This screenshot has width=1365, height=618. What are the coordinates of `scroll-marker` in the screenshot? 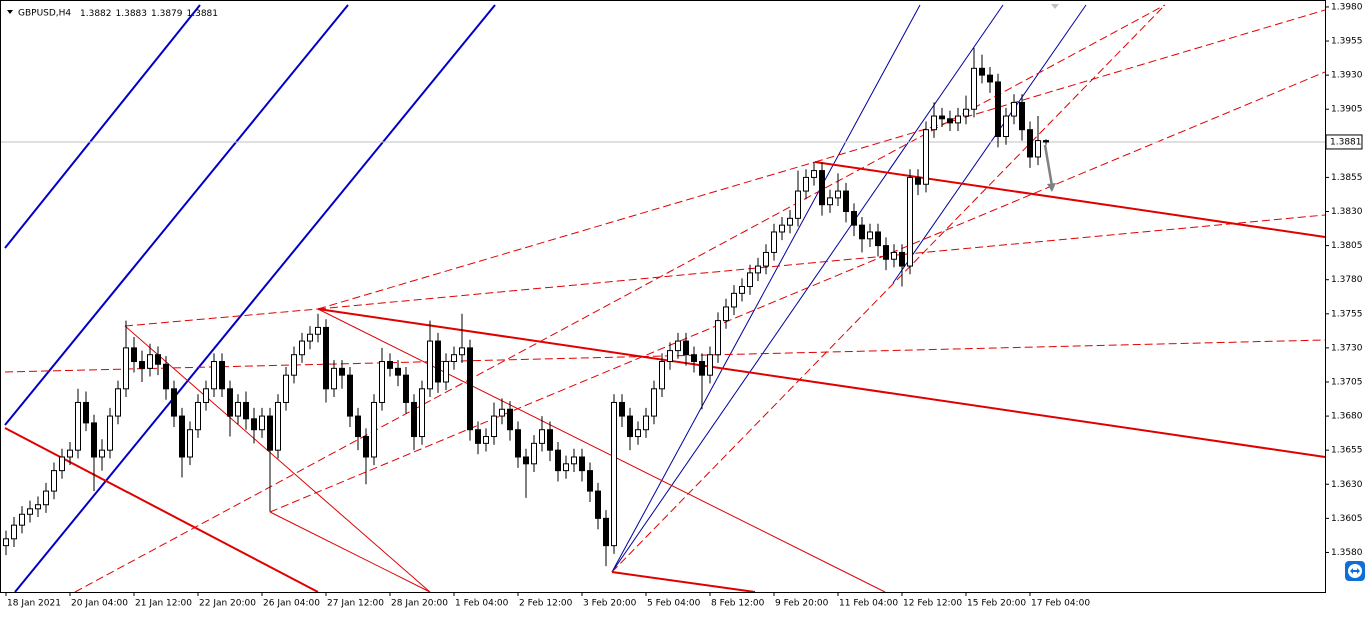 It's located at (1055, 6).